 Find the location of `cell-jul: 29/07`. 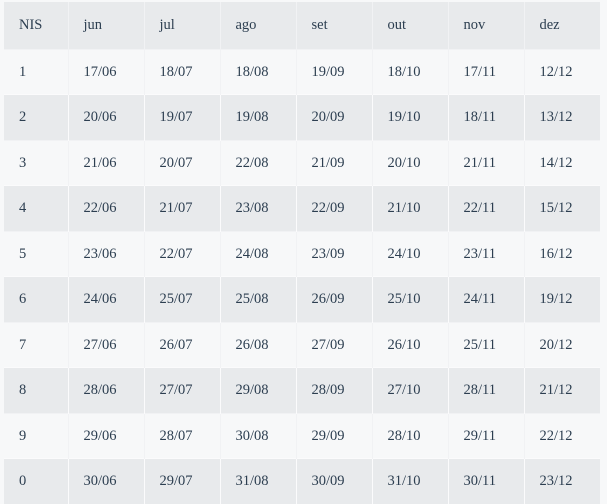

cell-jul: 29/07 is located at coordinates (182, 481).